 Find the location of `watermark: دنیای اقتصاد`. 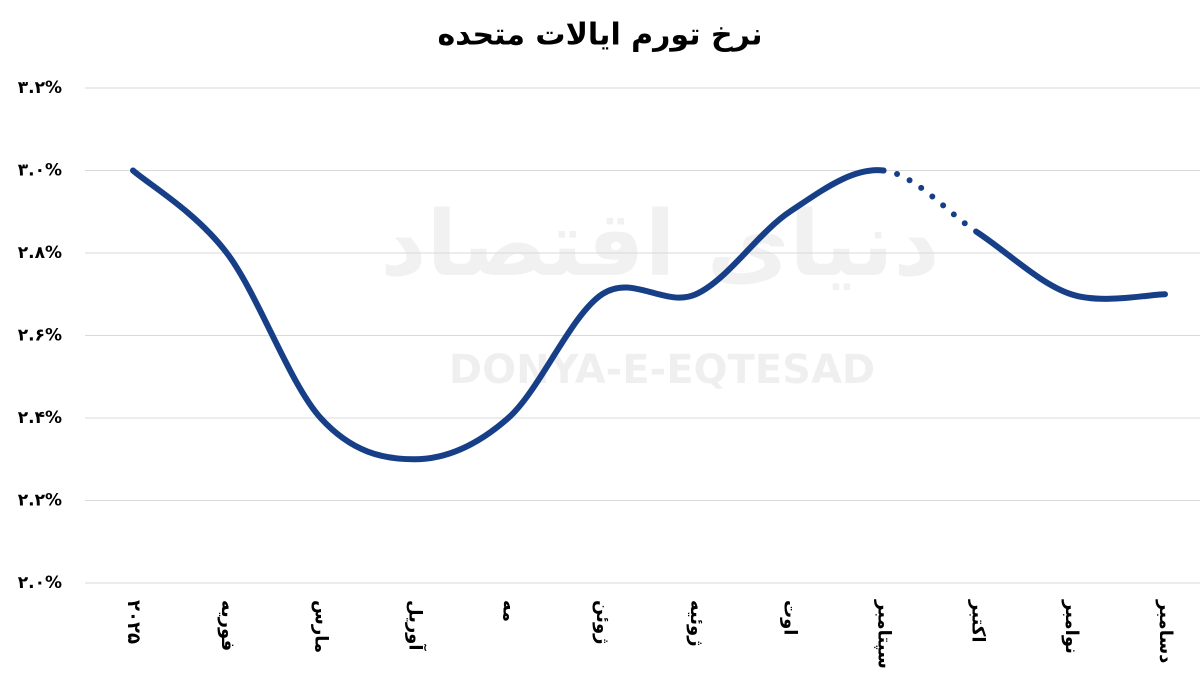

watermark: دنیای اقتصاد is located at coordinates (660, 244).